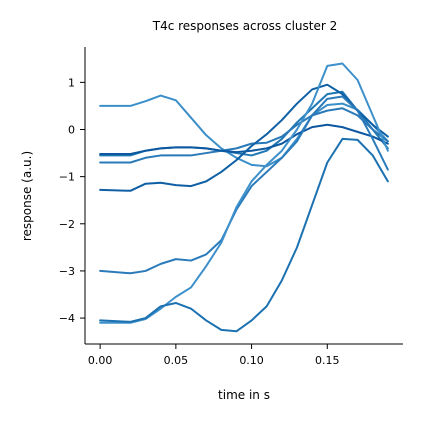 The height and width of the screenshot is (423, 423). Describe the element at coordinates (67, 271) in the screenshot. I see `y-tick-label: −3` at that location.